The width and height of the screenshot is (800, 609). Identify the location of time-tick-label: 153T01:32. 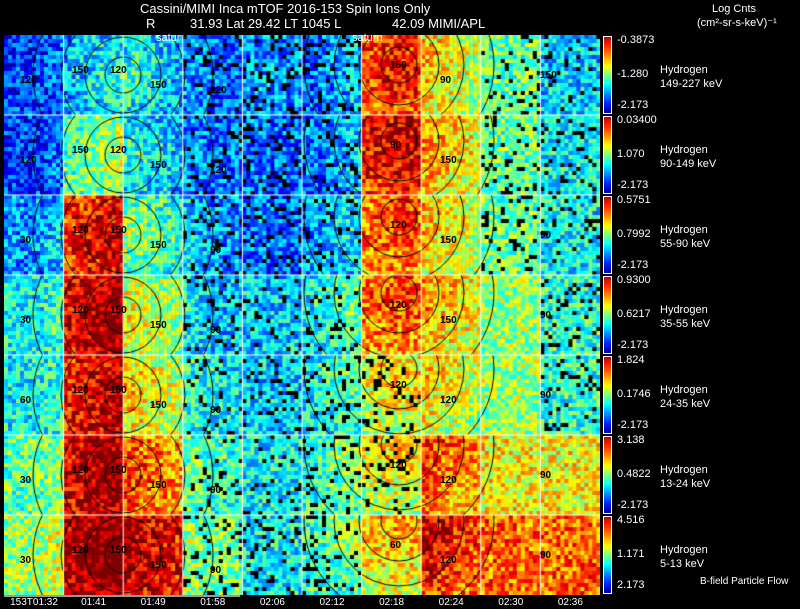
(34, 602).